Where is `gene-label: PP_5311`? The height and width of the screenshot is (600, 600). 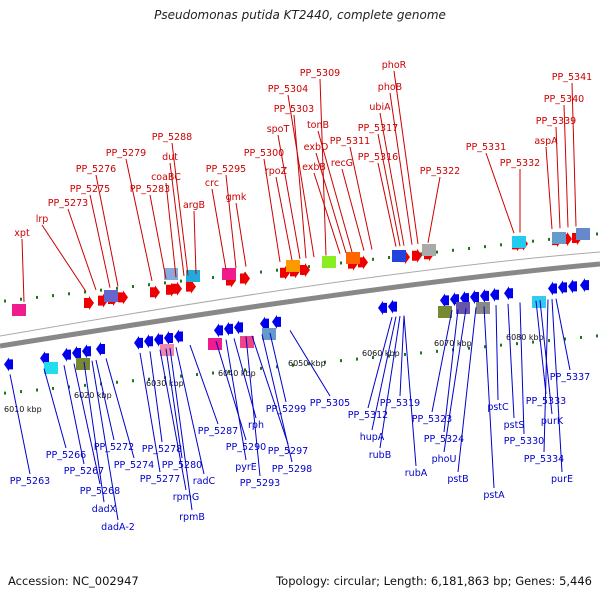 gene-label: PP_5311 is located at coordinates (350, 141).